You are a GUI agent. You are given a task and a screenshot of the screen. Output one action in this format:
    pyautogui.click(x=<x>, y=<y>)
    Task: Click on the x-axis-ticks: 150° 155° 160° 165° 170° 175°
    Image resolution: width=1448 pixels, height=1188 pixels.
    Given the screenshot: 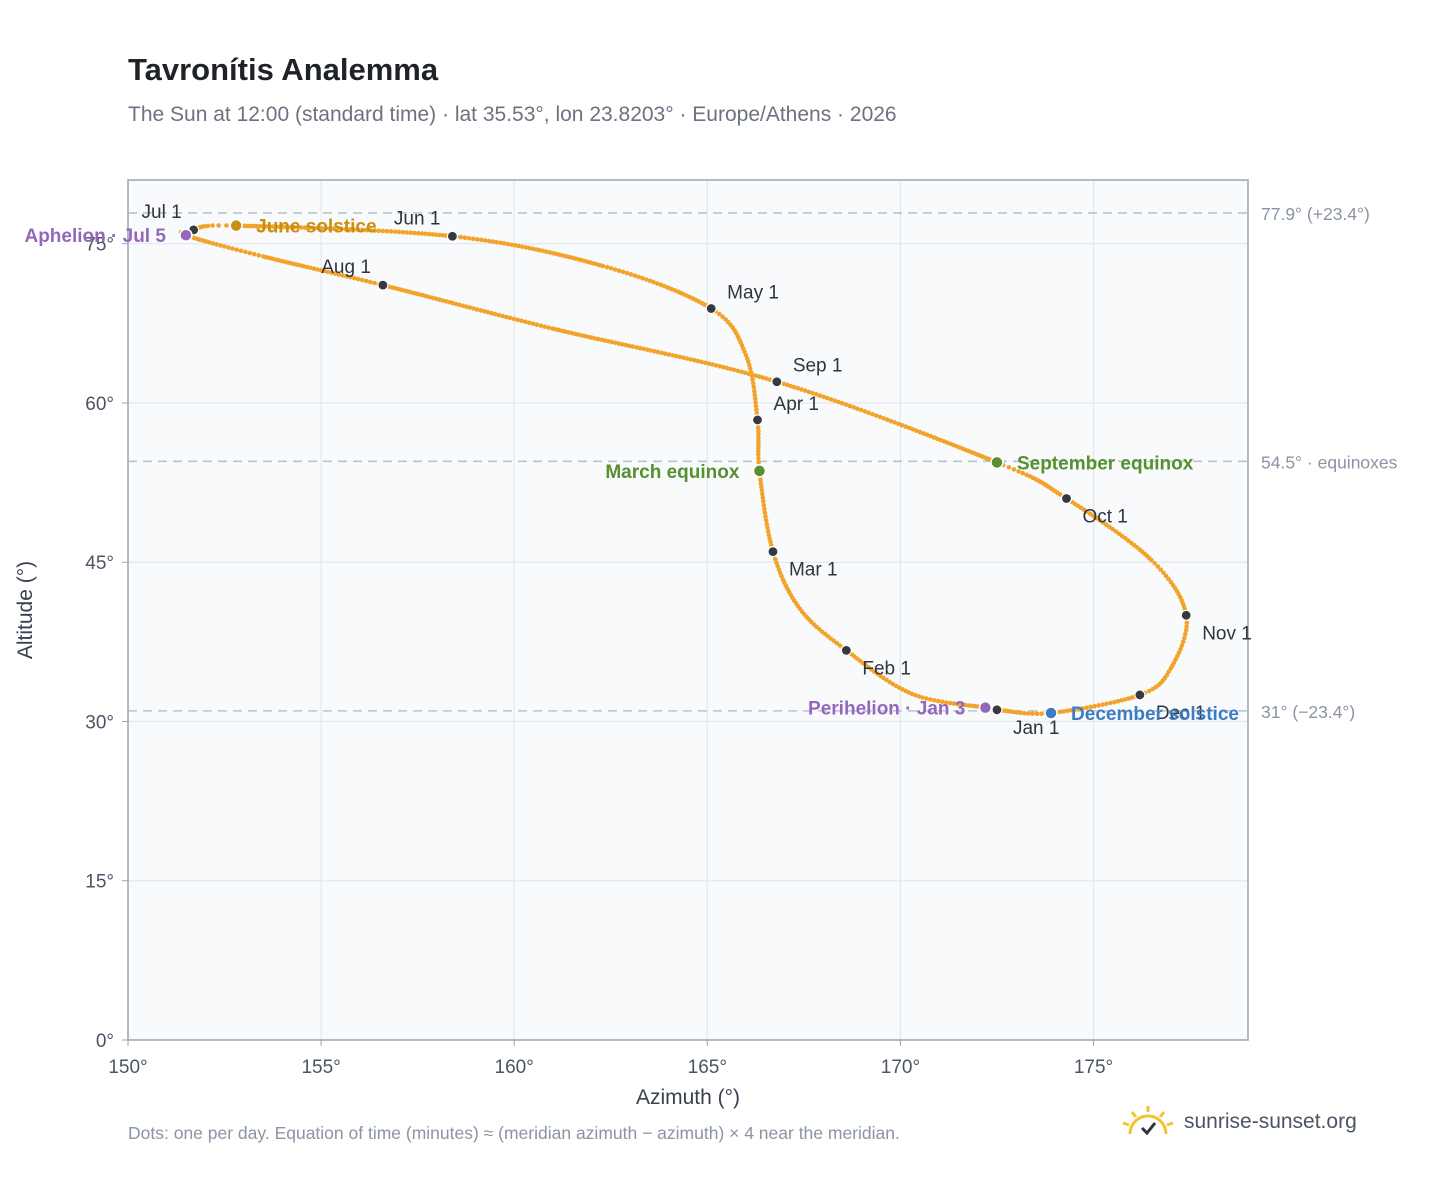 What is the action you would take?
    pyautogui.click(x=610, y=1059)
    